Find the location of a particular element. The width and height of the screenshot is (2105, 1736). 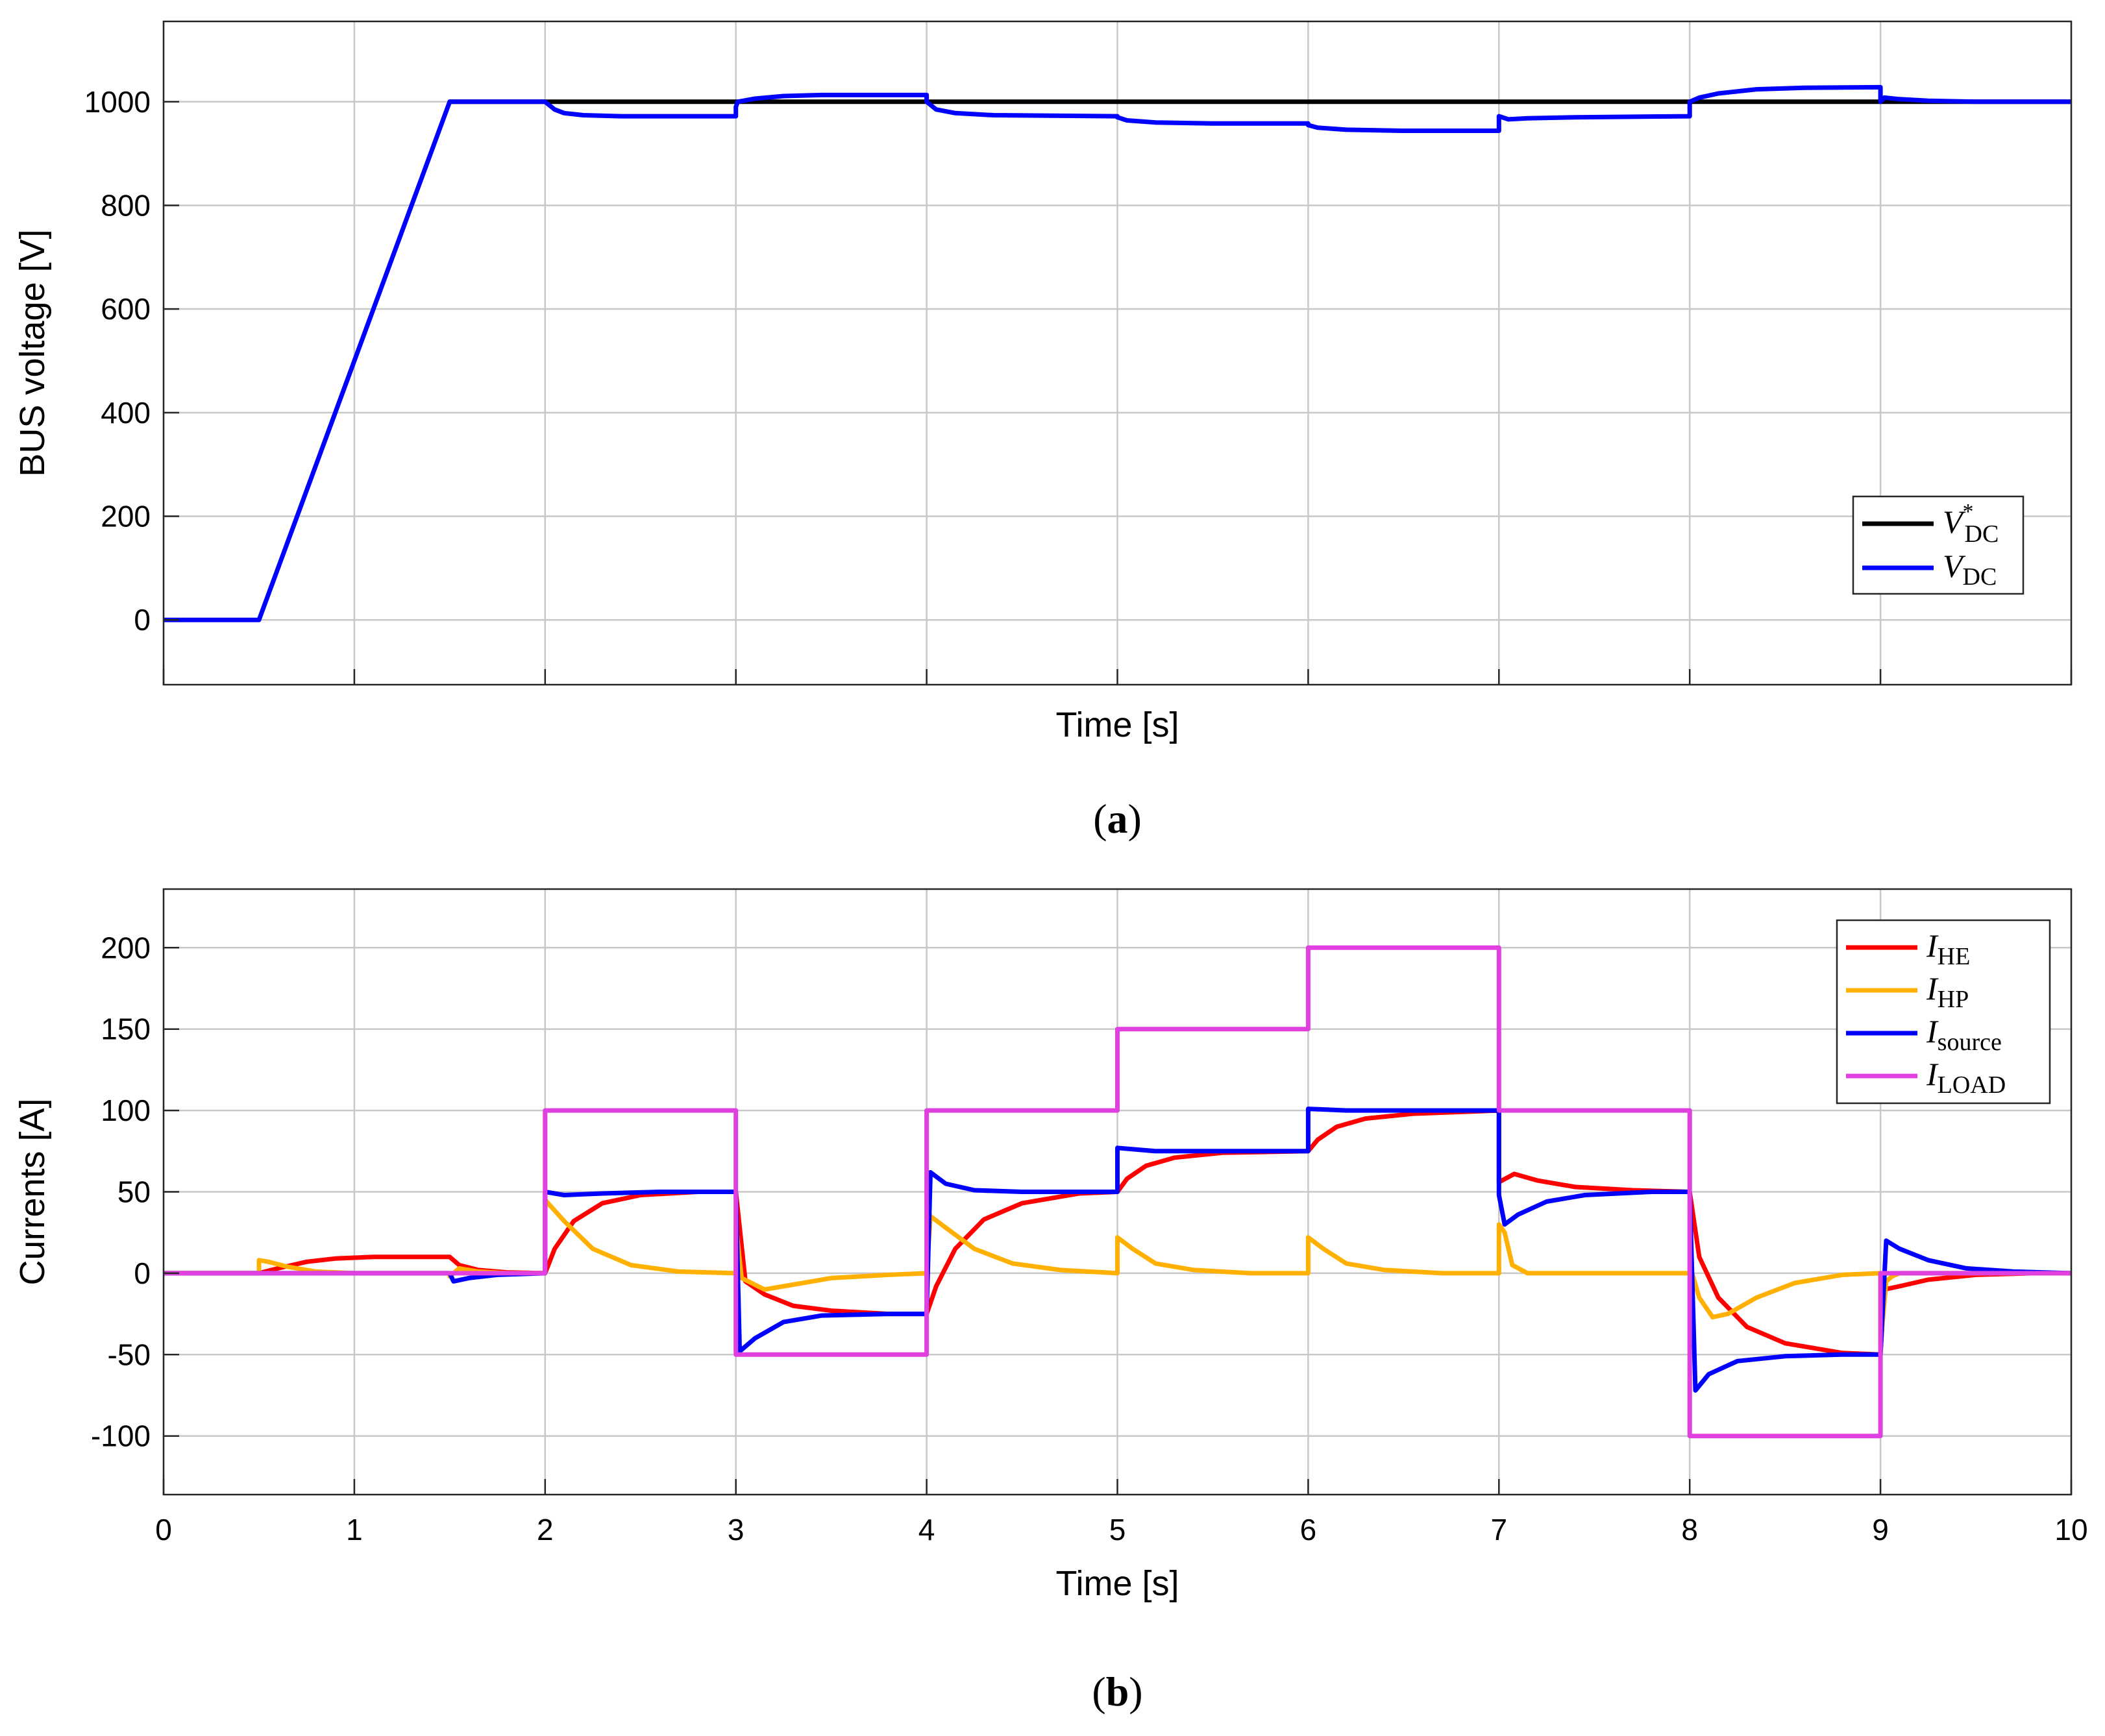

legend-entry: IHP is located at coordinates (1947, 991).